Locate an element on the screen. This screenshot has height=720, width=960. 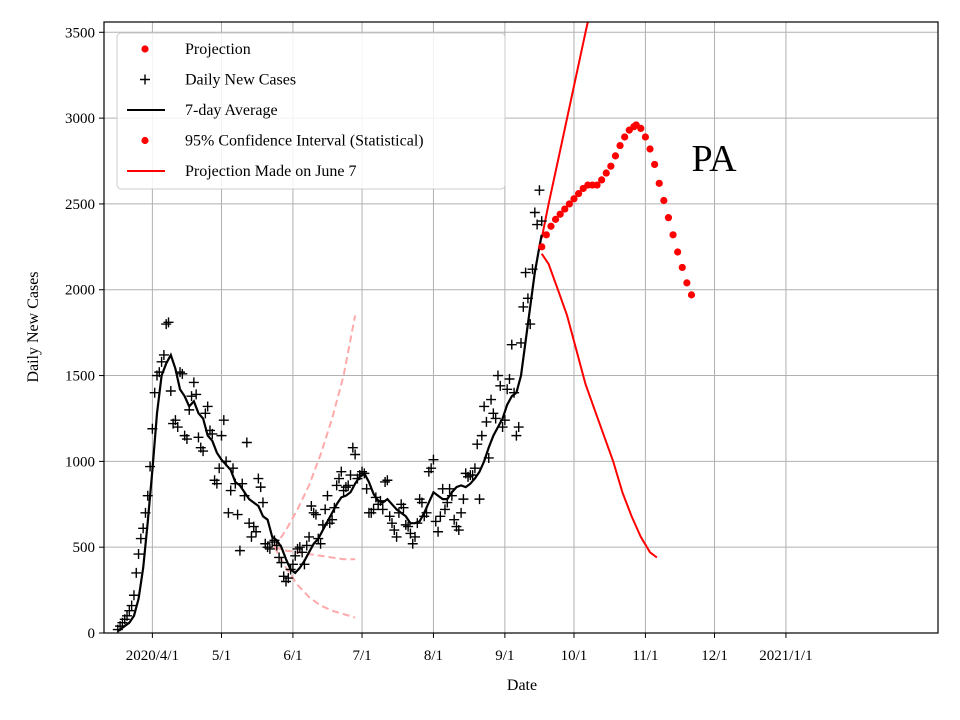
x-tick-label: 2020/4/1 is located at coordinates (152, 656).